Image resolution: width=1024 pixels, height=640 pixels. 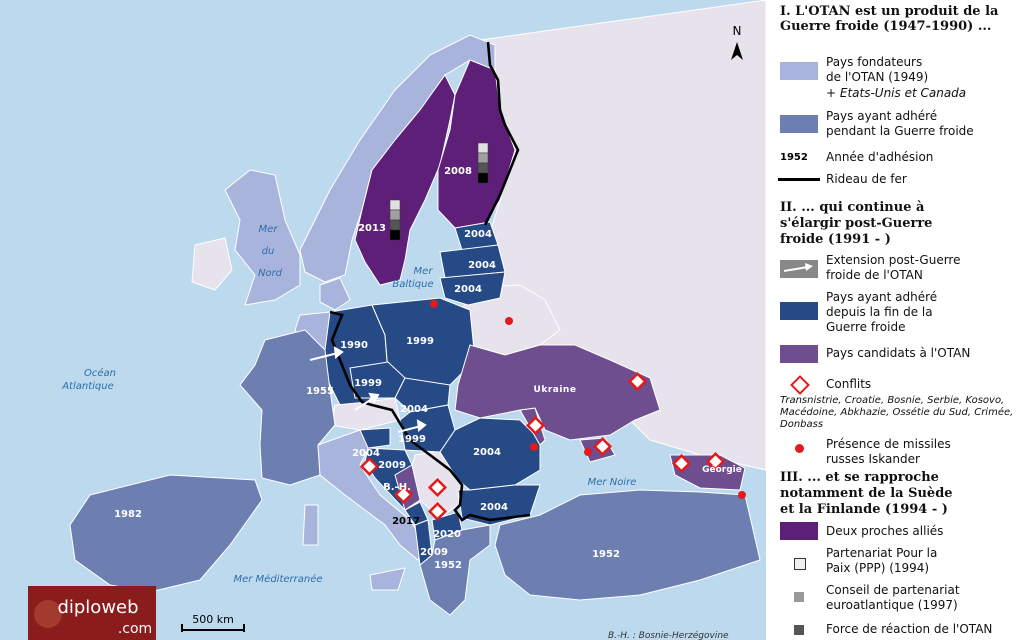 What do you see at coordinates (880, 157) in the screenshot?
I see `legend-year-label: Année d'adhésion` at bounding box center [880, 157].